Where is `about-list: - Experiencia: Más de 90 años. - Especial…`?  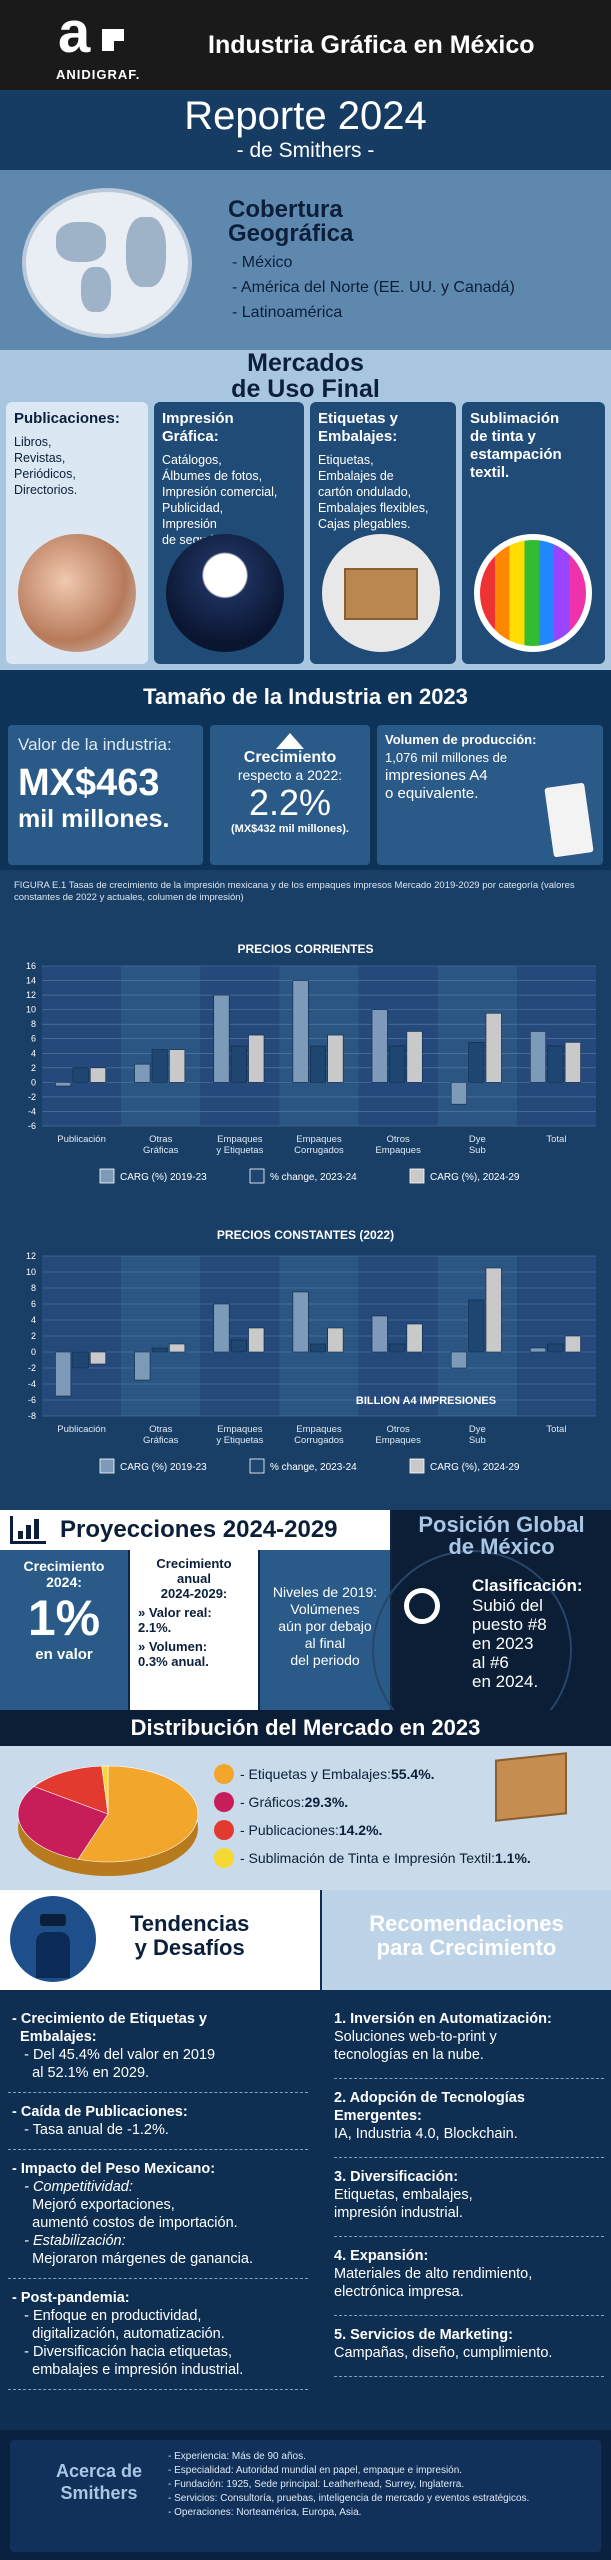 about-list: - Experiencia: Más de 90 años. - Especial… is located at coordinates (348, 2485).